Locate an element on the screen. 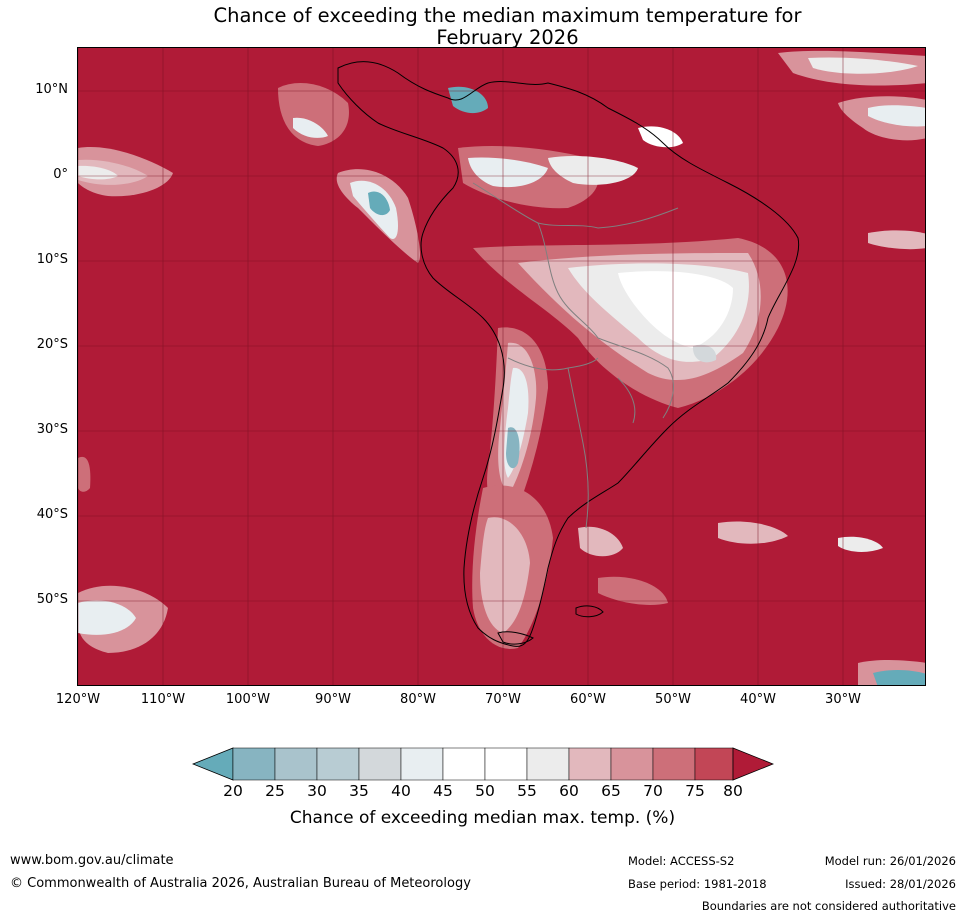 Image resolution: width=965 pixels, height=919 pixels. patch-andes-cool is located at coordinates (513, 448).